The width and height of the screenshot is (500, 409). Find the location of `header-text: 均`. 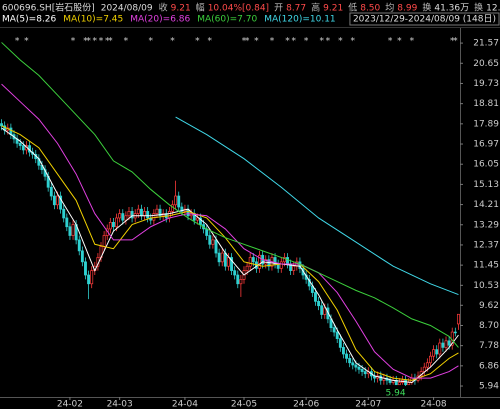

header-text: 均 is located at coordinates (389, 8).